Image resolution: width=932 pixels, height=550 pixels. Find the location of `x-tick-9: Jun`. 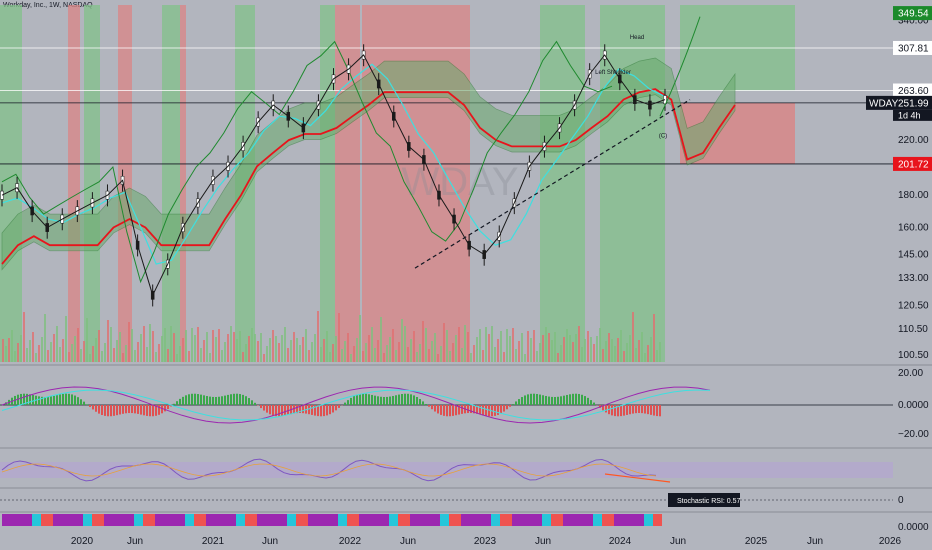

x-tick-9: Jun is located at coordinates (678, 541).